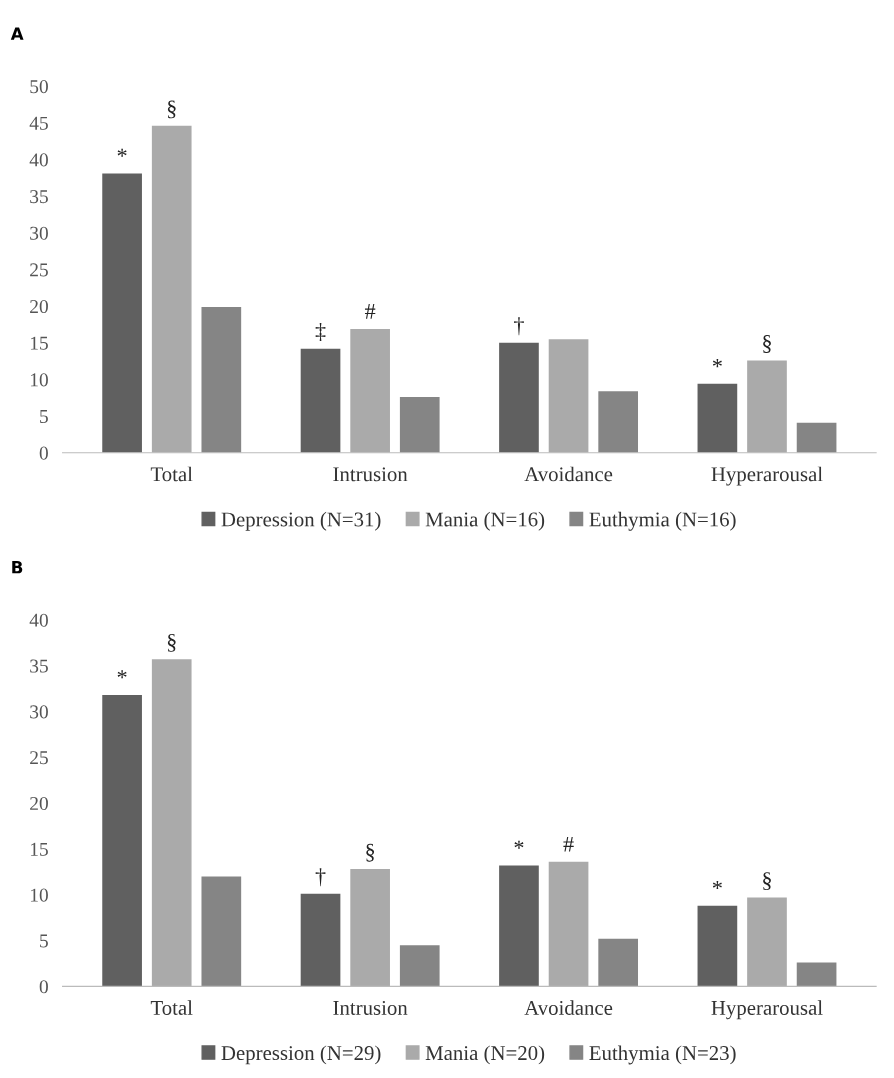  What do you see at coordinates (485, 521) in the screenshot?
I see `legend-label: Mania (N=16)` at bounding box center [485, 521].